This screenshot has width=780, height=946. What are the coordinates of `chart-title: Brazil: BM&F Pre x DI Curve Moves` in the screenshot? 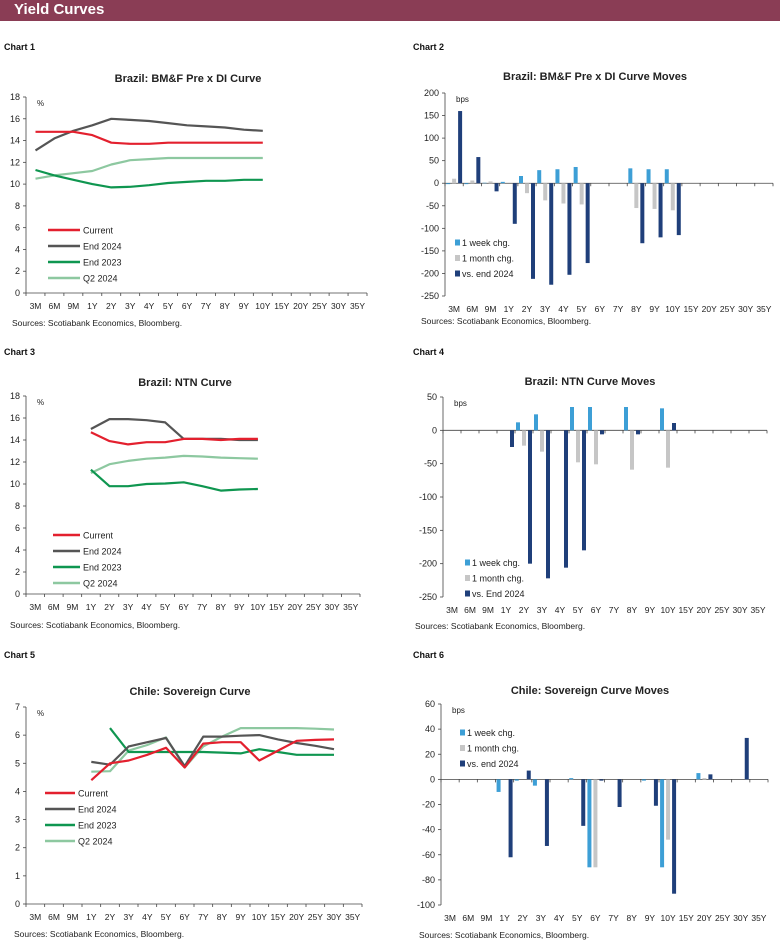 It's located at (595, 77).